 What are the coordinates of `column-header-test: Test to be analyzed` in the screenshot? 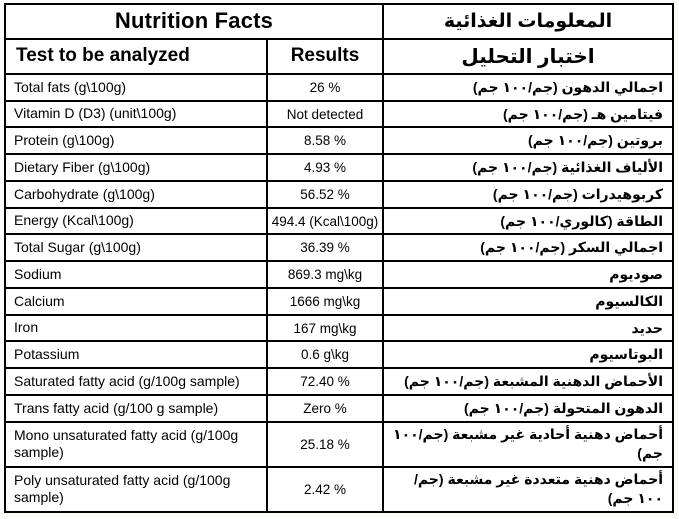 It's located at (136, 56).